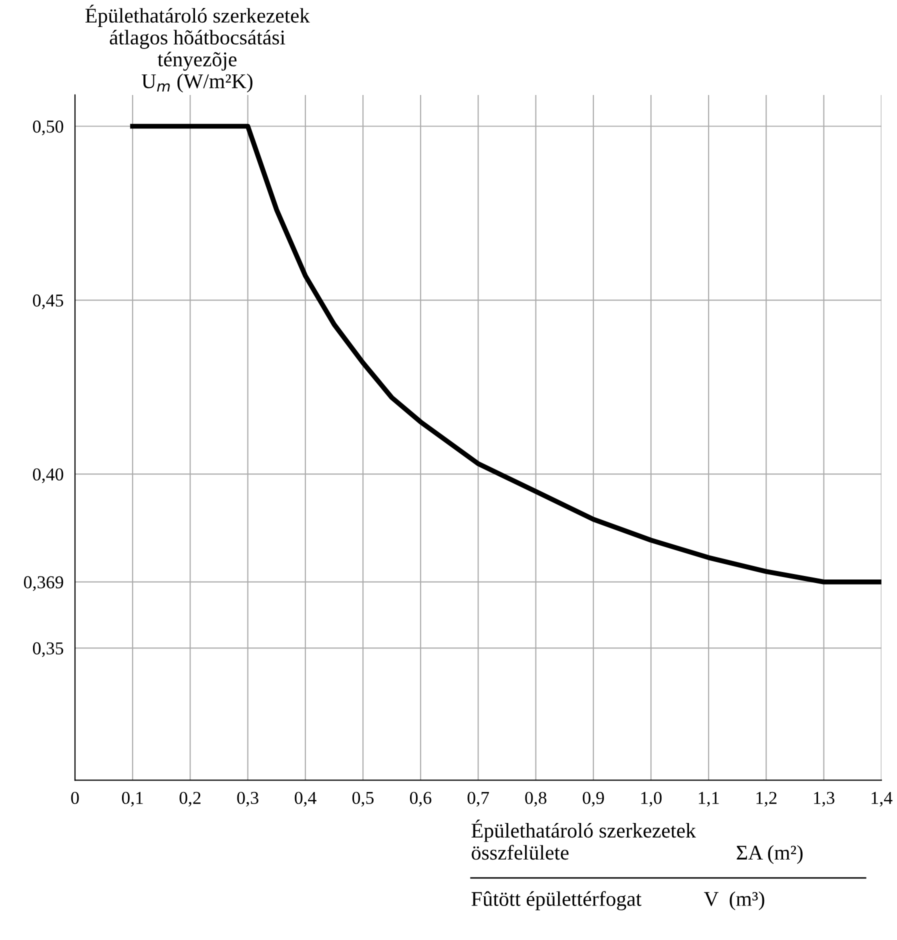 The image size is (897, 940). I want to click on x-tick-label: 0,6, so click(421, 799).